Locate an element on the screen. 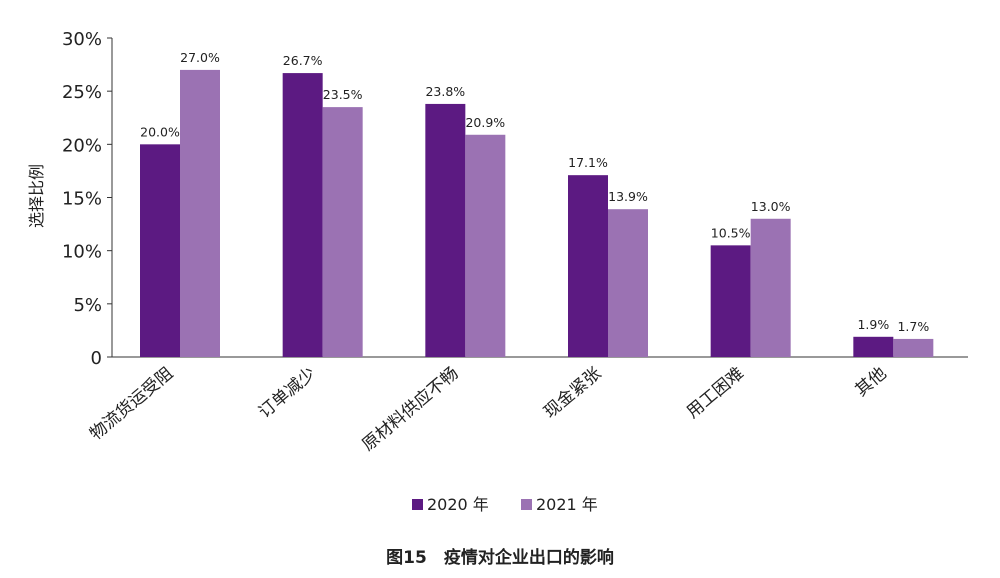 The height and width of the screenshot is (578, 1000). y-tick-label: 25% is located at coordinates (82, 92).